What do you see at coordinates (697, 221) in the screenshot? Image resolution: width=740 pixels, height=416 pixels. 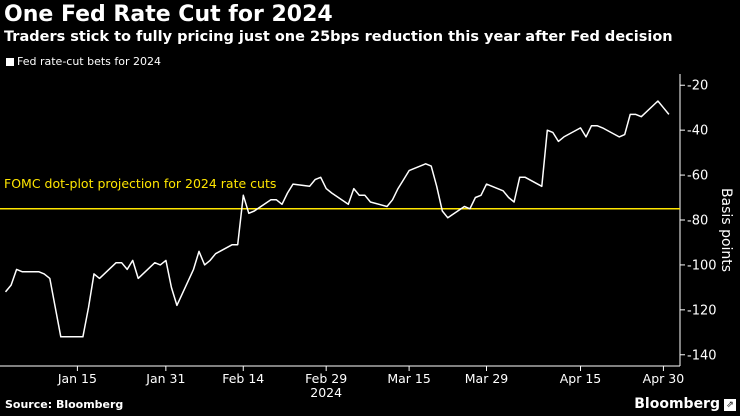 I see `y-tick-label: -80` at bounding box center [697, 221].